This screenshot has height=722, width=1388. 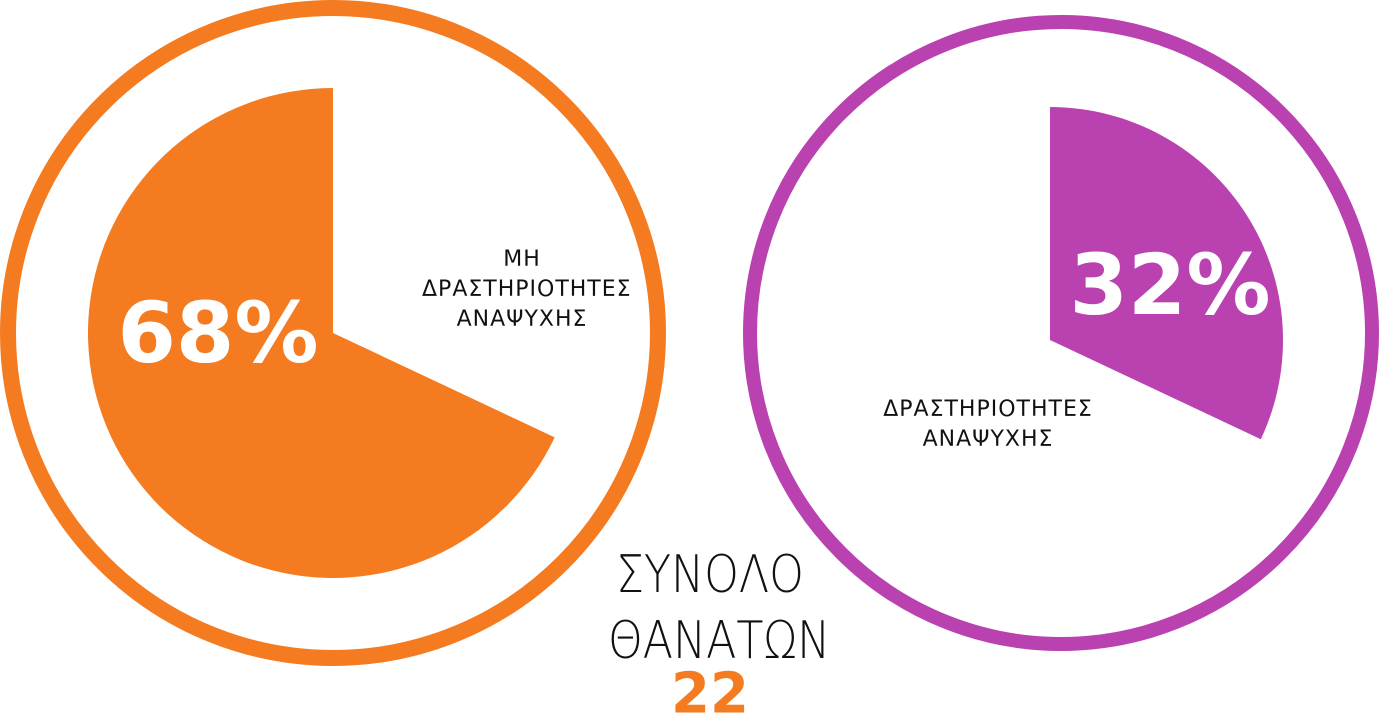 What do you see at coordinates (1170, 285) in the screenshot?
I see `value-label: 32%` at bounding box center [1170, 285].